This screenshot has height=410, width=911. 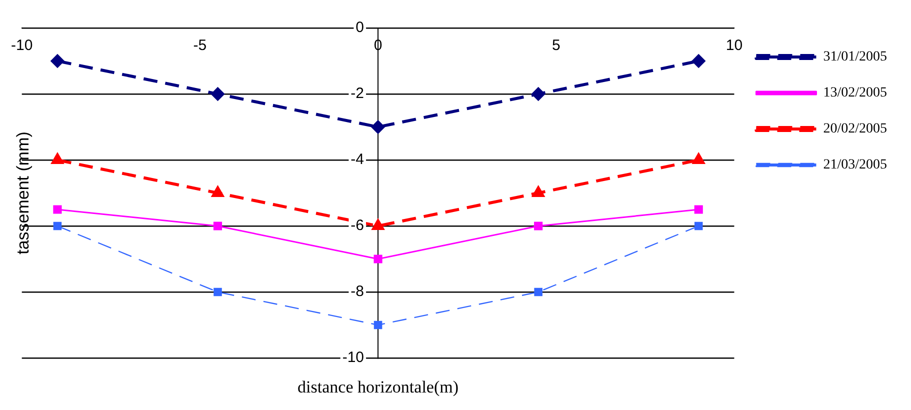 I want to click on legend-label: 20/02/2005, so click(x=855, y=129).